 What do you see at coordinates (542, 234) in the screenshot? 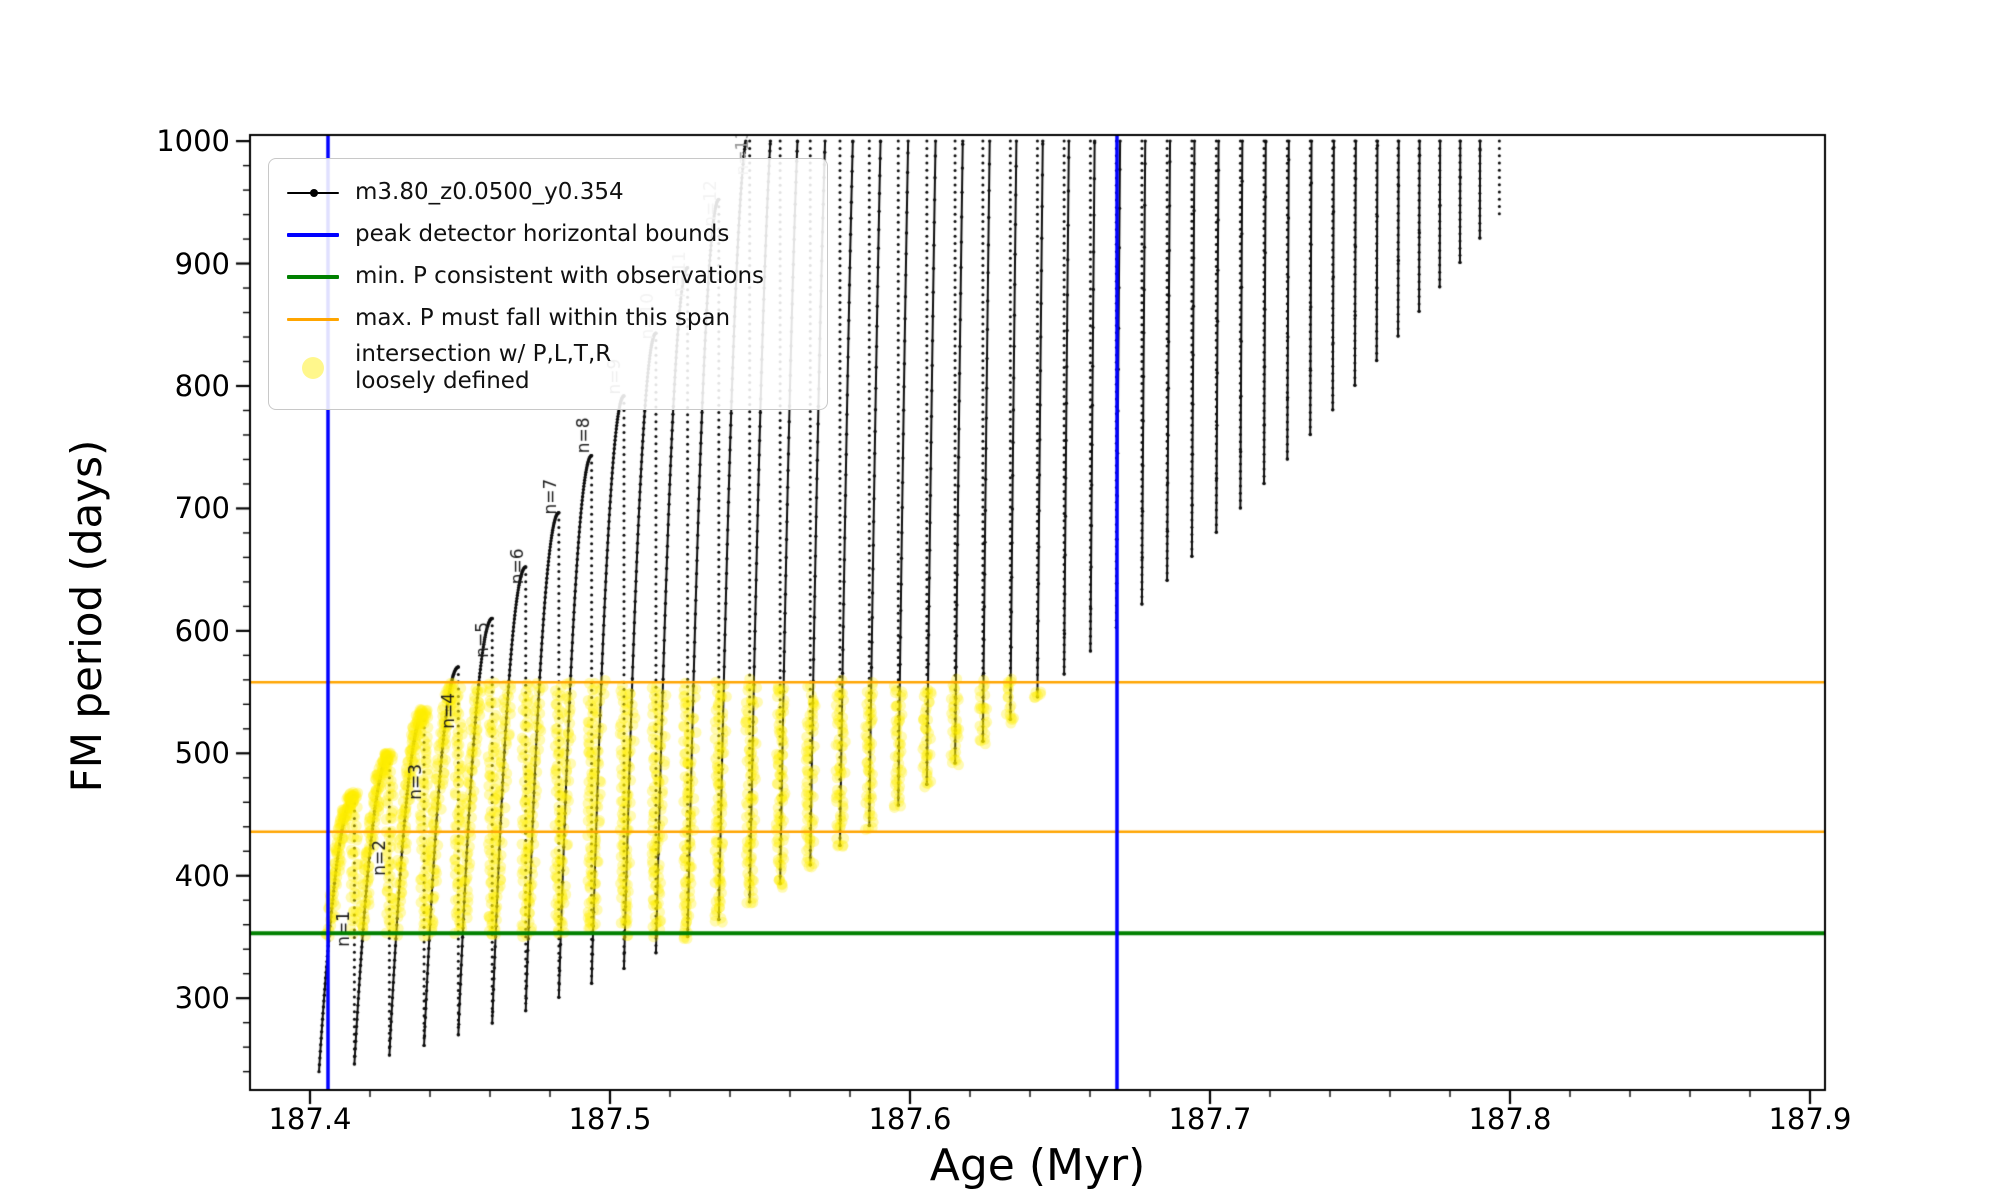
I see `legend-label-peak-bounds: peak detector horizontal bounds` at bounding box center [542, 234].